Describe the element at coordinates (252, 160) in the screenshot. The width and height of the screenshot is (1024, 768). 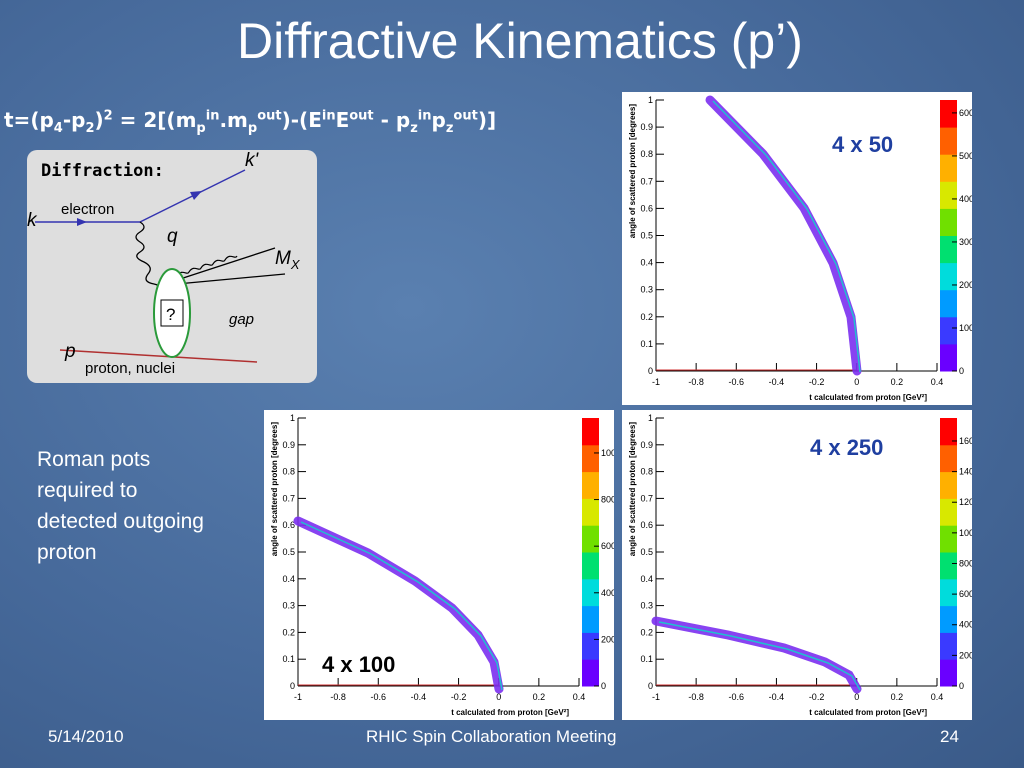
I see `label: k'` at that location.